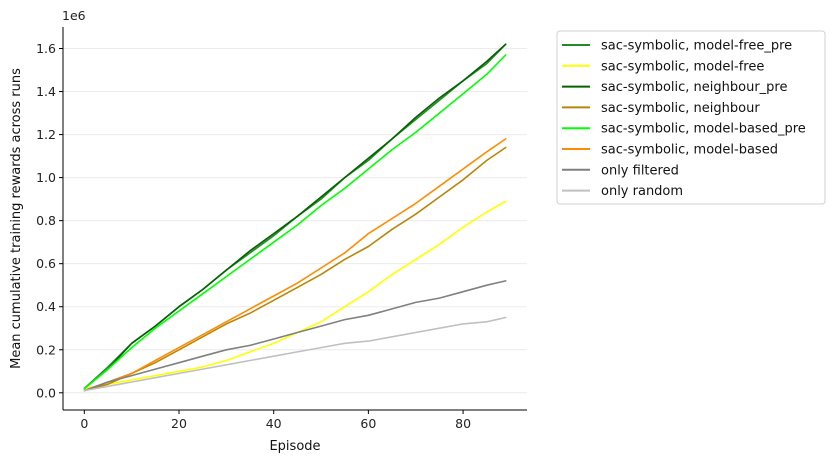 The height and width of the screenshot is (463, 835). I want to click on x-tick-label: 60, so click(368, 423).